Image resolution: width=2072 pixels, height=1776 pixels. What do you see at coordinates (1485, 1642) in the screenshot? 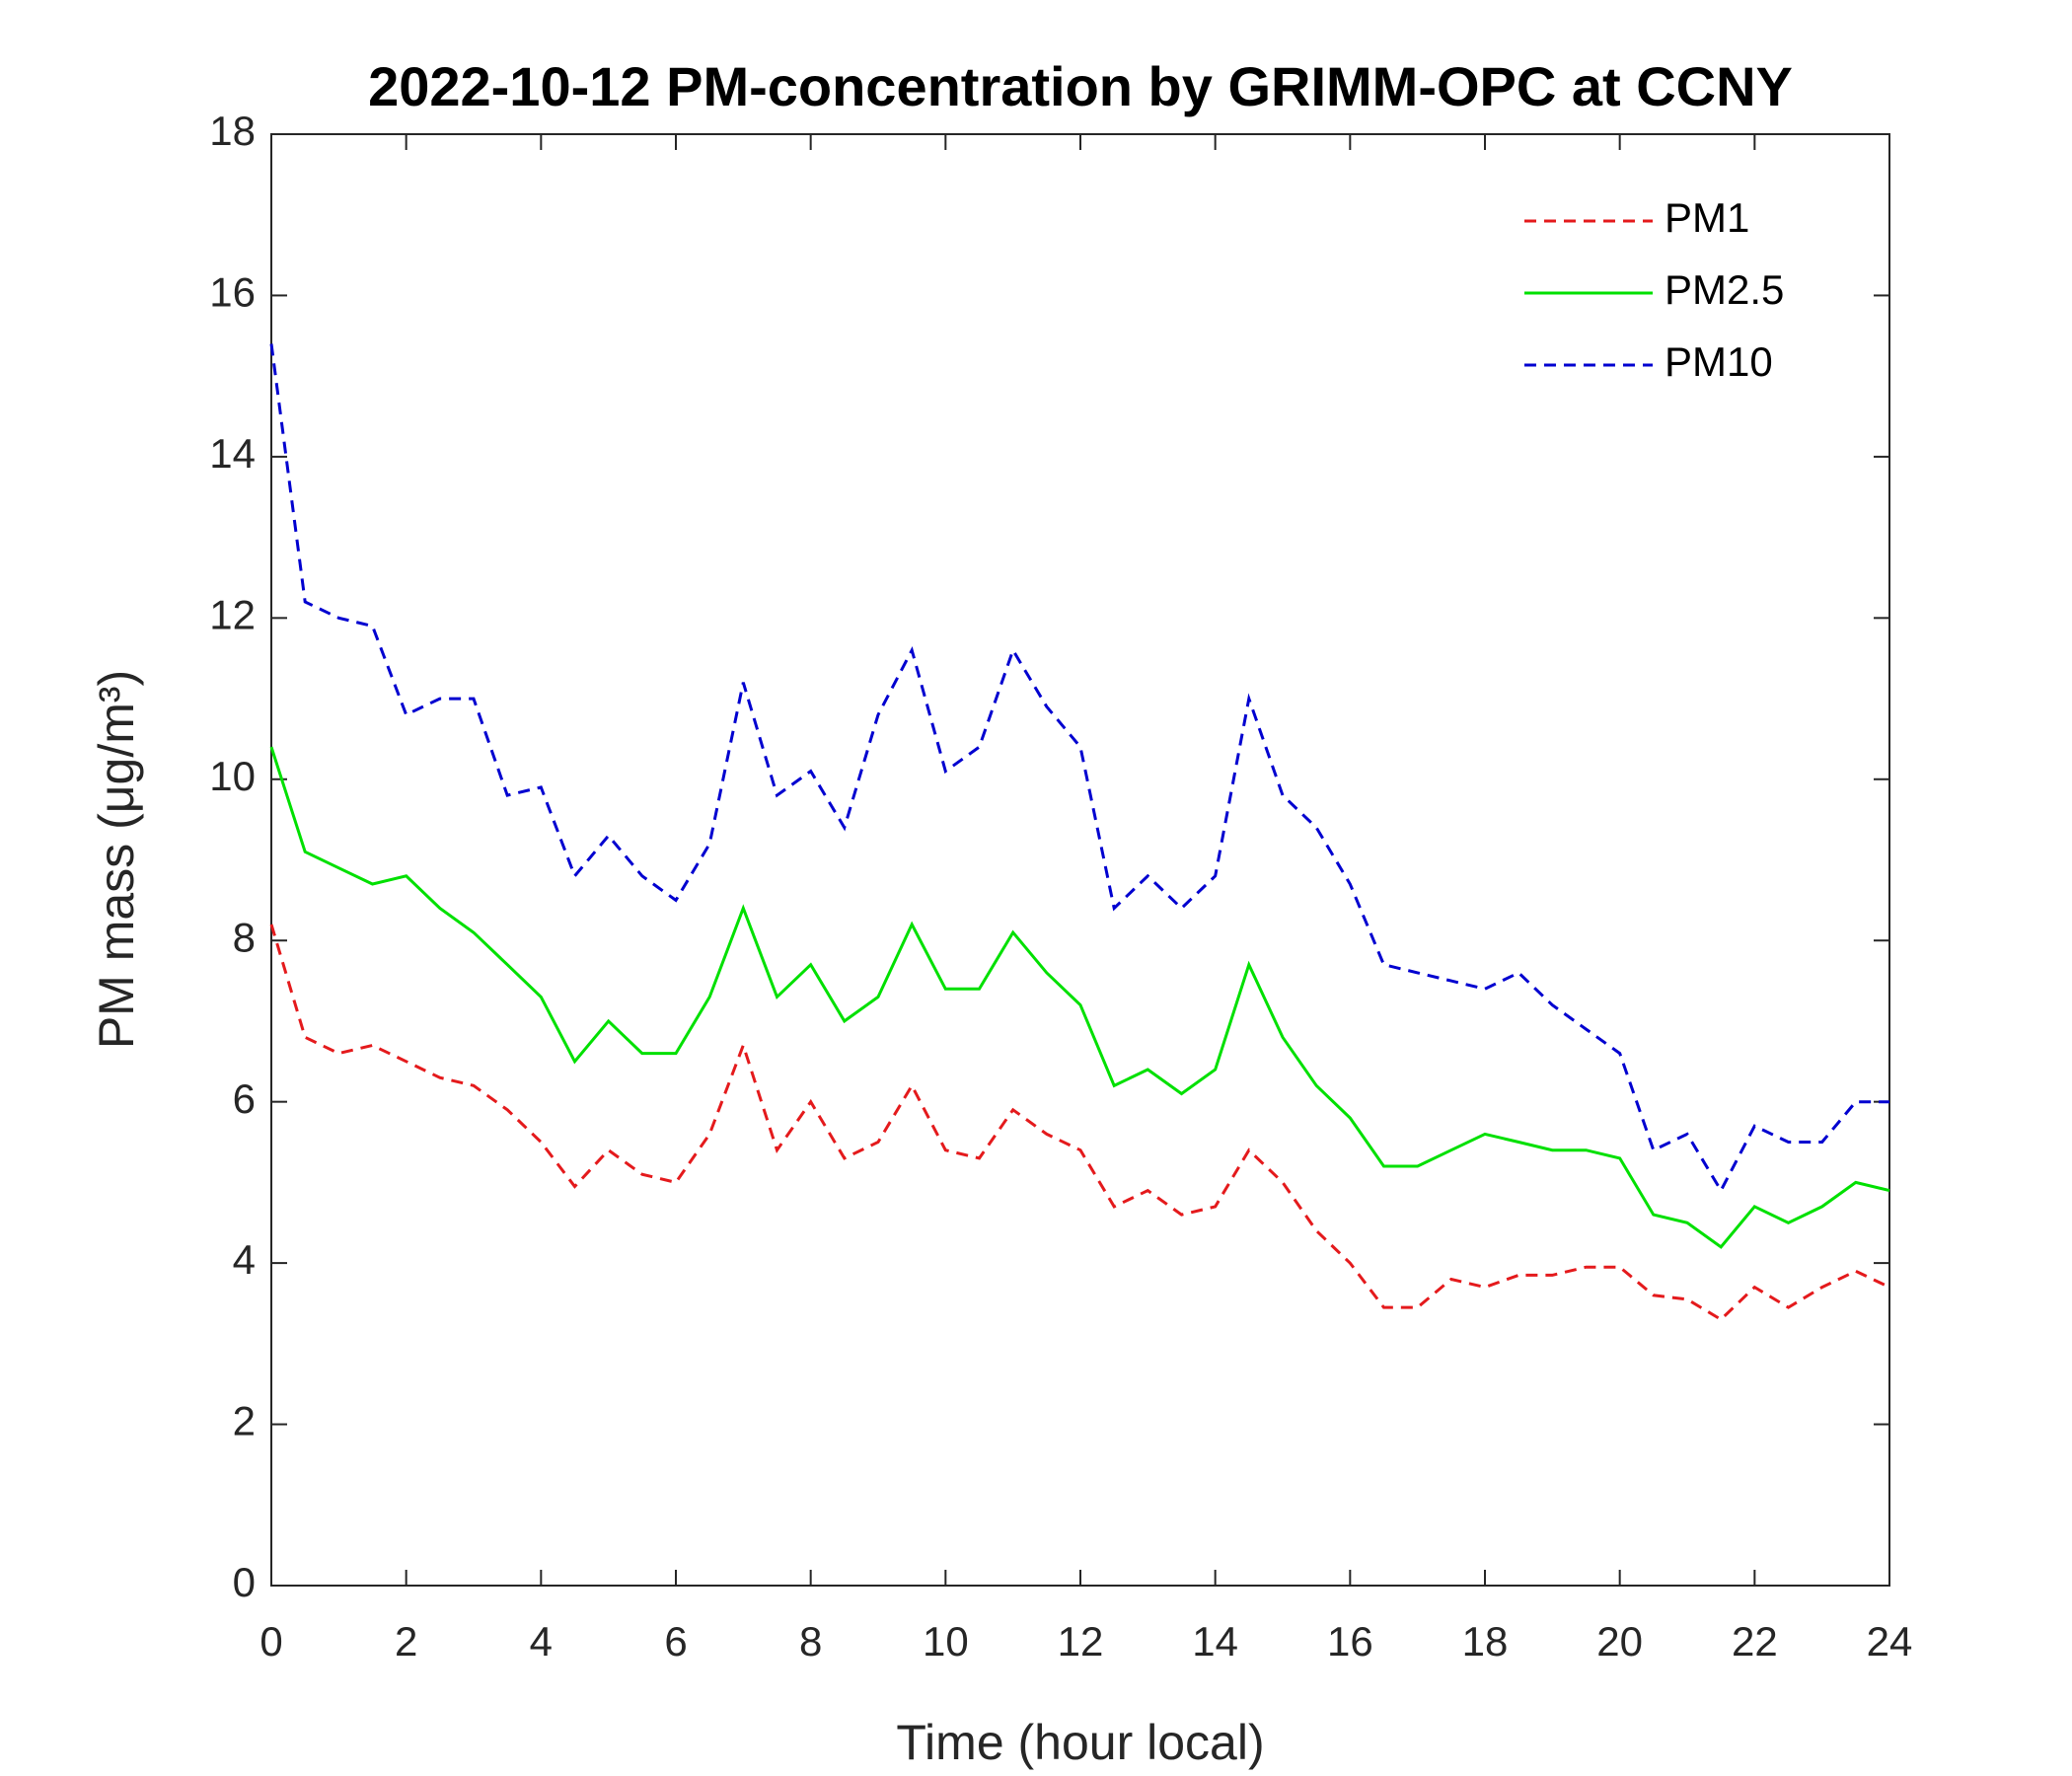
I see `x-tick-label: 18` at bounding box center [1485, 1642].